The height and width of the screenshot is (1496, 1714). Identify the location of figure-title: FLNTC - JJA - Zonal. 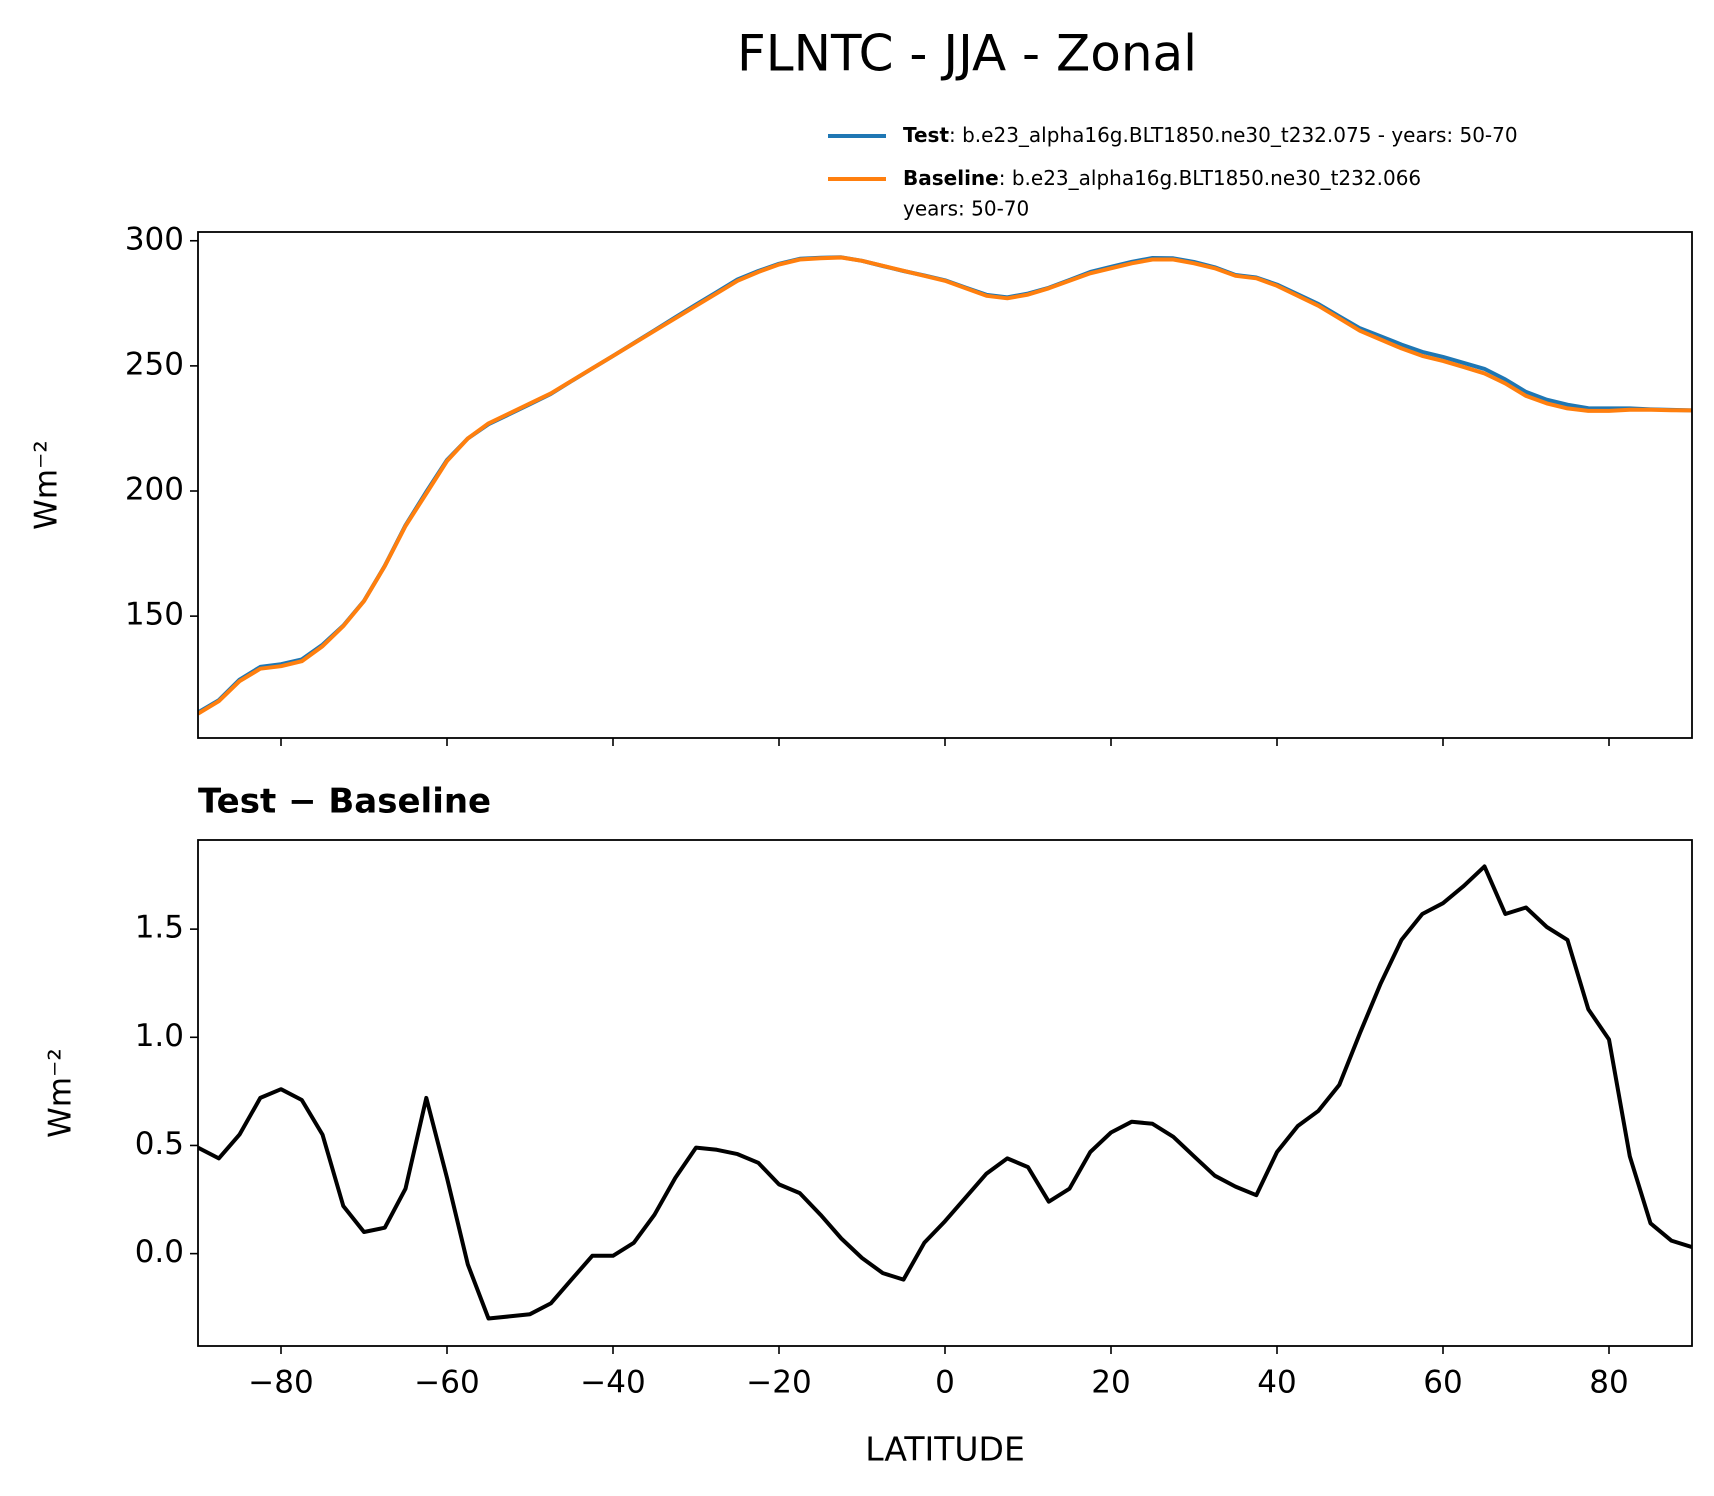
(967, 54).